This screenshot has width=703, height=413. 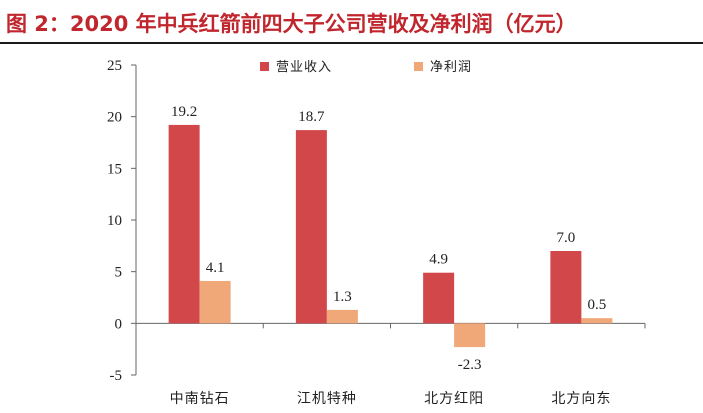 What do you see at coordinates (114, 118) in the screenshot?
I see `y-tick-label: 20` at bounding box center [114, 118].